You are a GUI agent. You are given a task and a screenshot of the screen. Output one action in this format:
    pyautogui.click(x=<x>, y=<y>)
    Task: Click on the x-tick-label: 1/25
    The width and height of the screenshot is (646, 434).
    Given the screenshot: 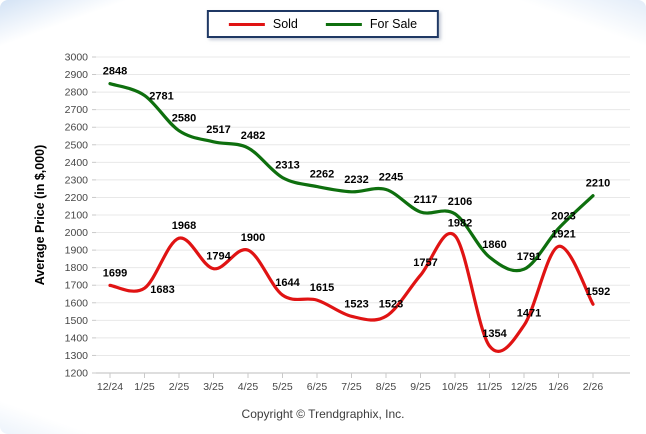 What is the action you would take?
    pyautogui.click(x=144, y=387)
    